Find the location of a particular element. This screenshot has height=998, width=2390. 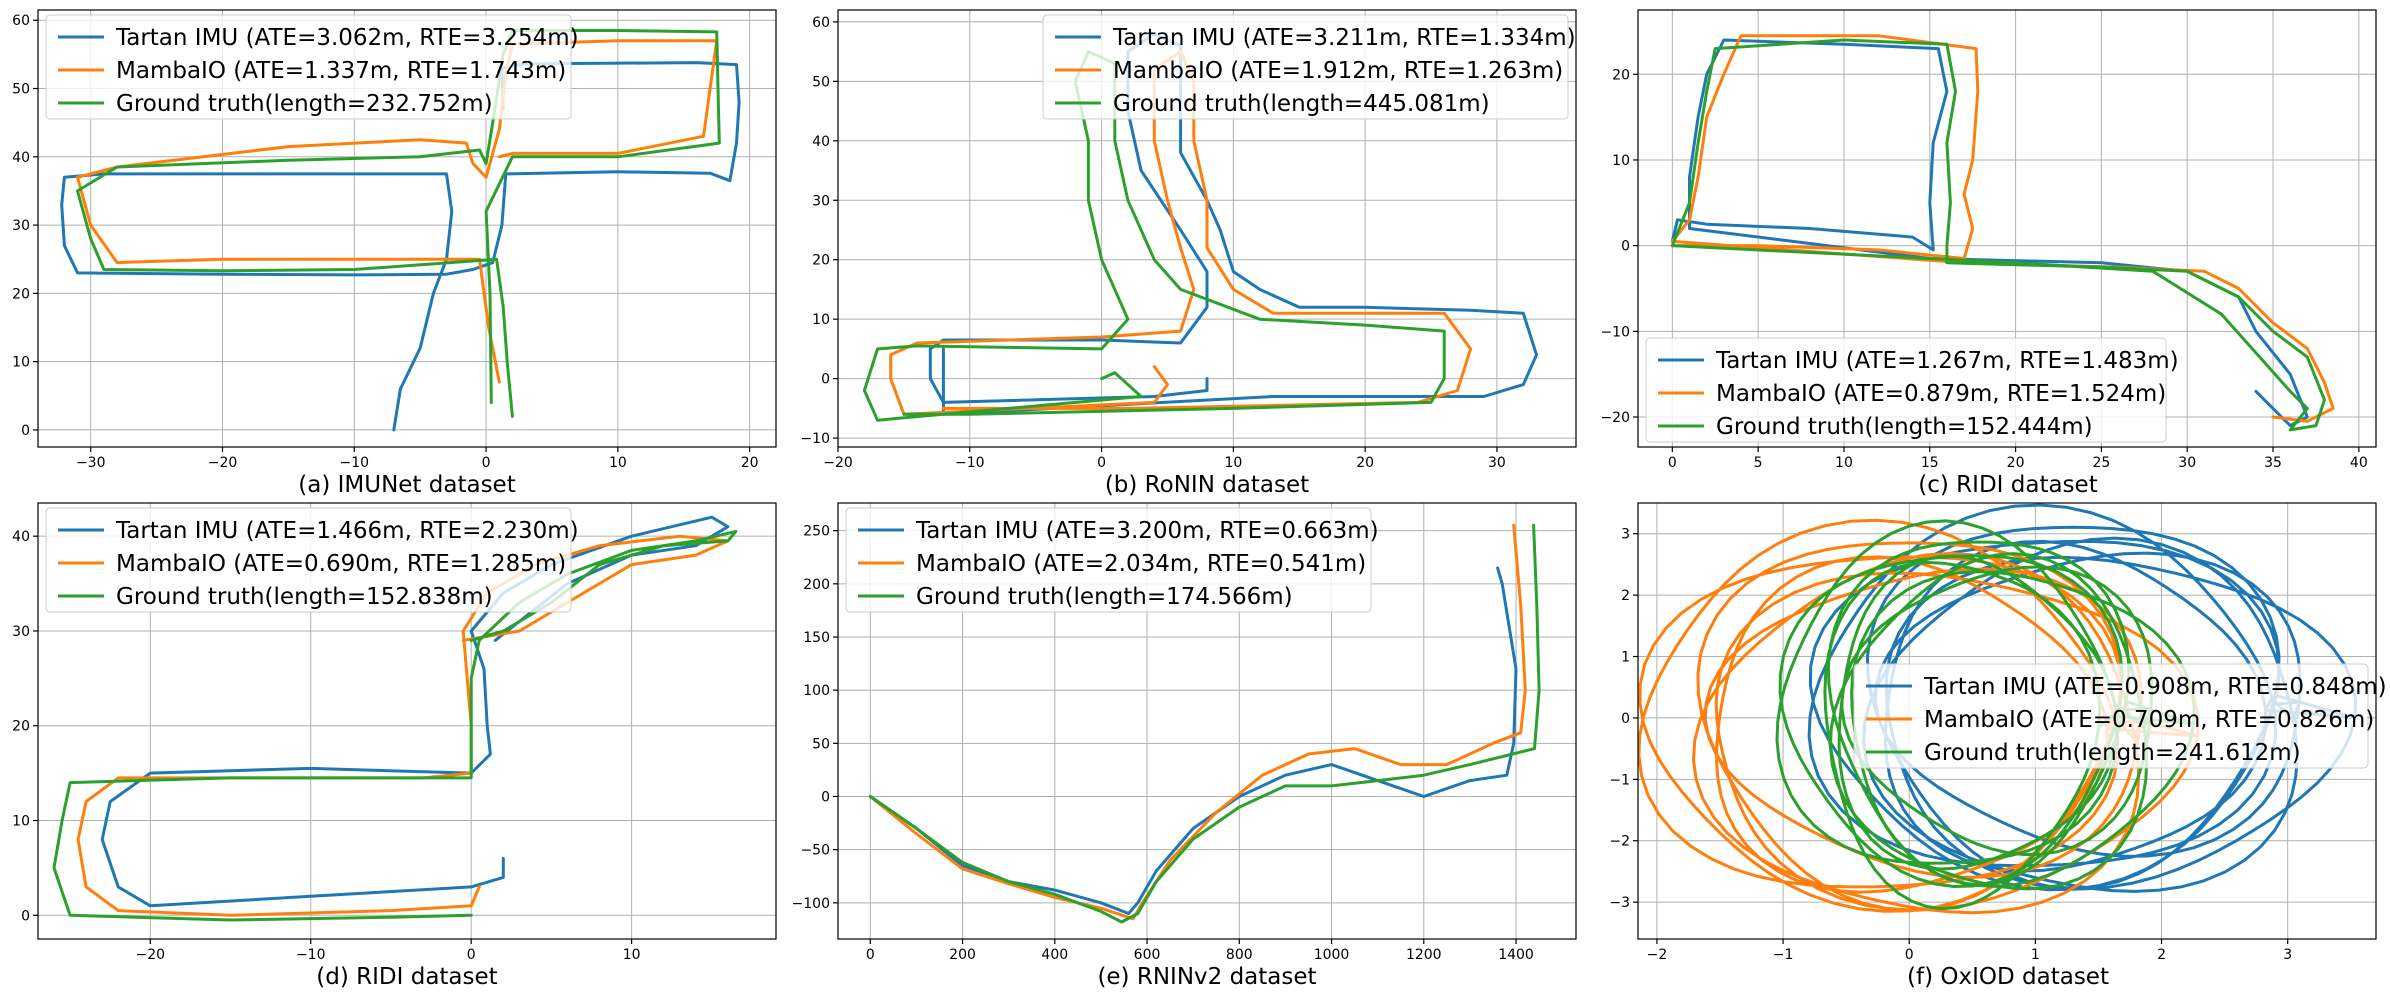

legend-label-truth: Ground truth(length=445.081m) is located at coordinates (1301, 104).